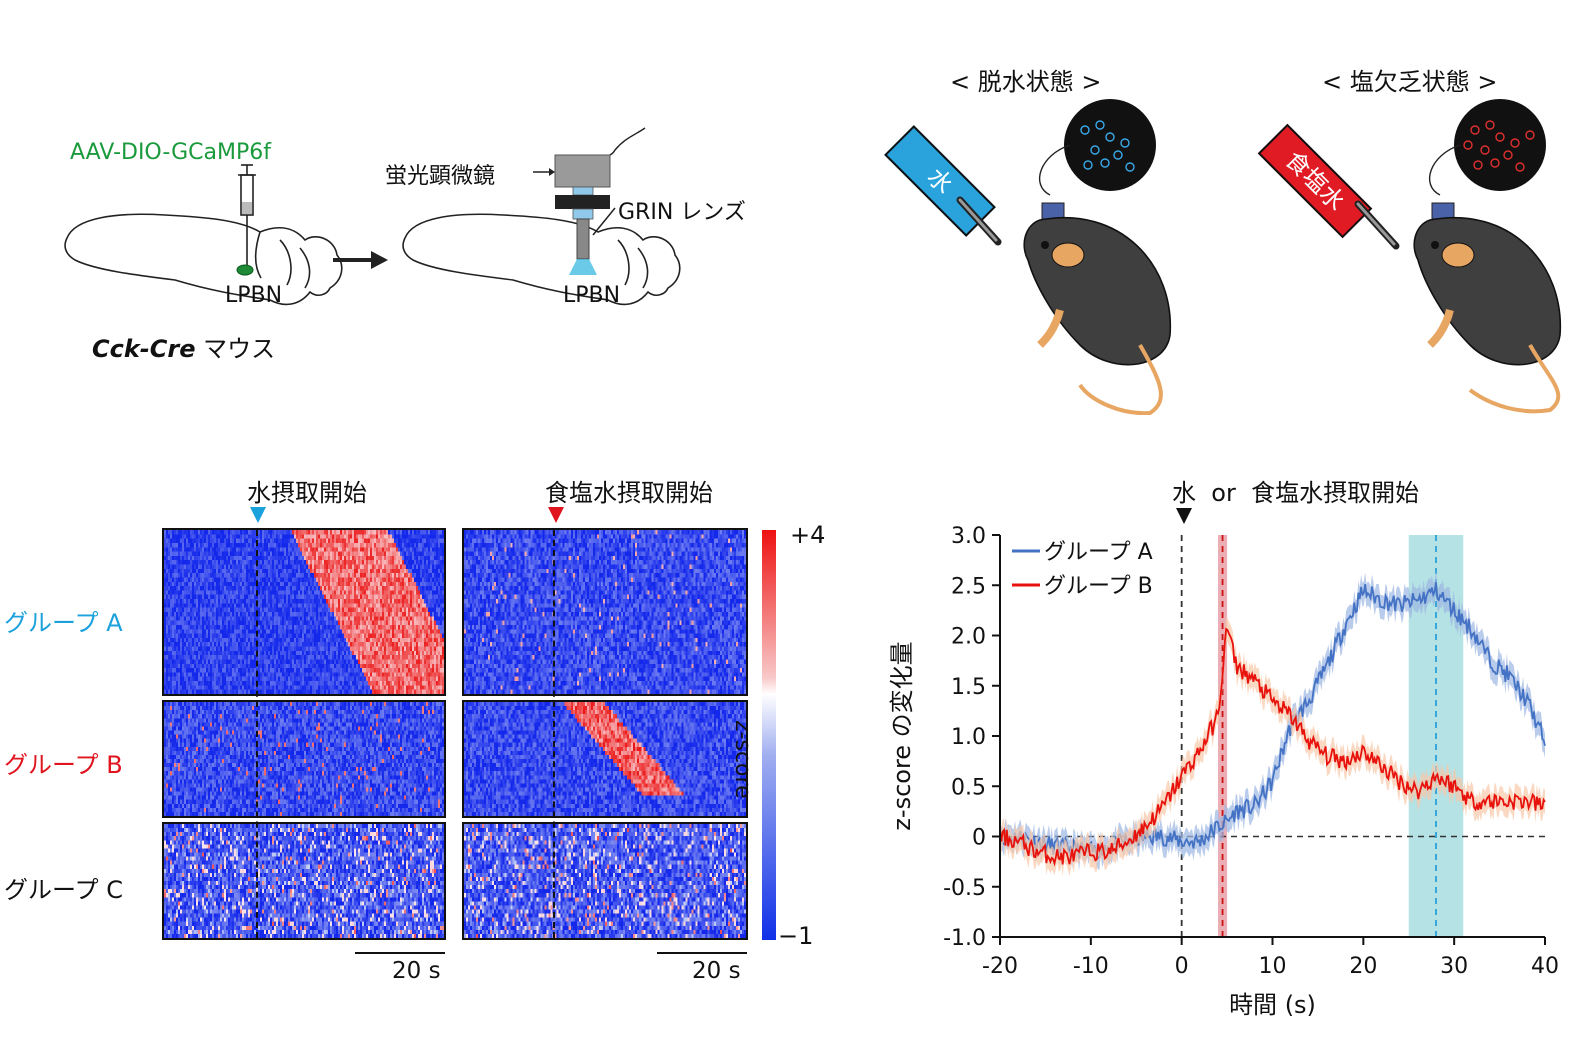  What do you see at coordinates (257, 734) in the screenshot?
I see `water-onset-line` at bounding box center [257, 734].